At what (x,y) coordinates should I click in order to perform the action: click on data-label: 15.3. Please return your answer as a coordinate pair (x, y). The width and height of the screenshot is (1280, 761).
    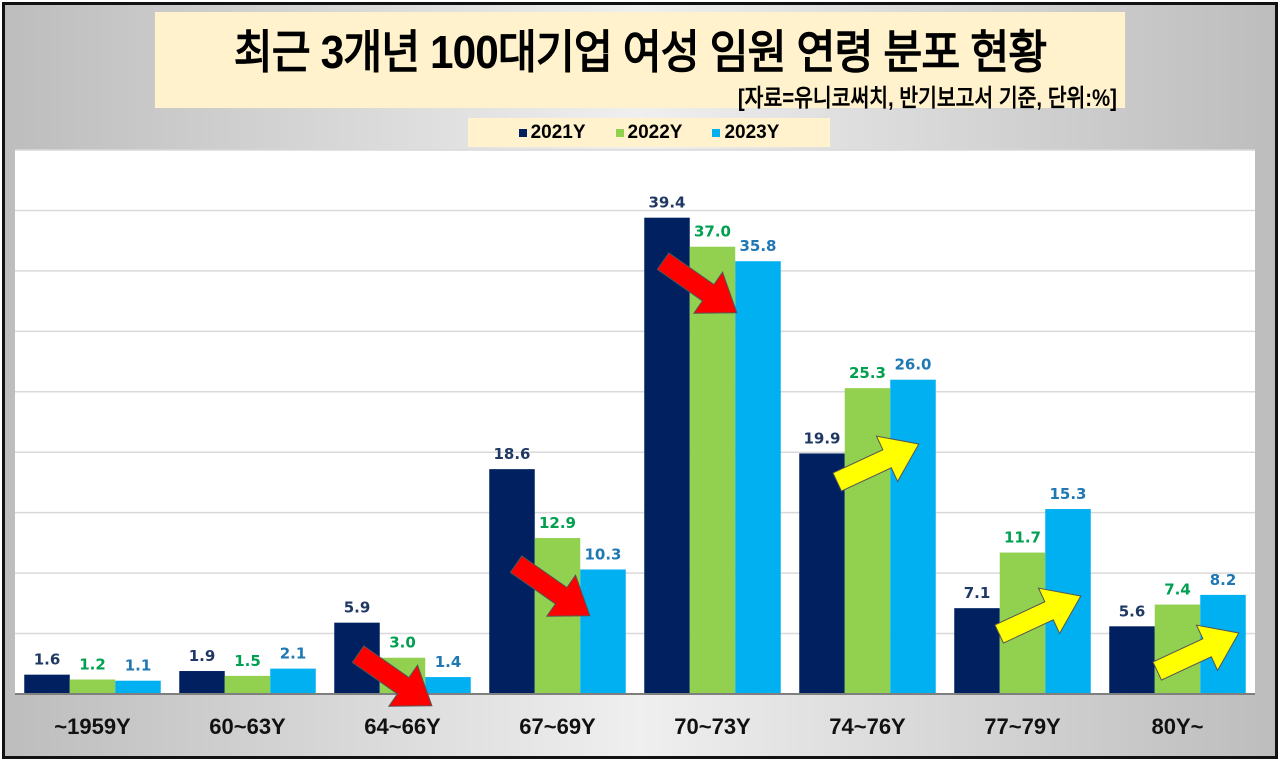
    Looking at the image, I should click on (1067, 494).